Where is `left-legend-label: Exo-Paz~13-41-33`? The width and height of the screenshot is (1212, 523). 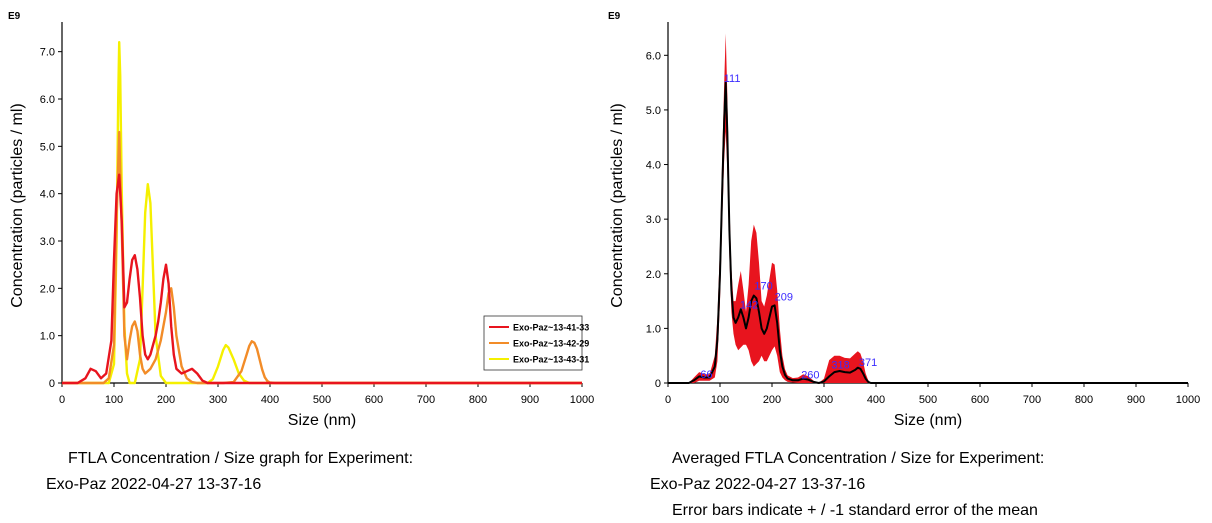
left-legend-label: Exo-Paz~13-41-33 is located at coordinates (551, 328).